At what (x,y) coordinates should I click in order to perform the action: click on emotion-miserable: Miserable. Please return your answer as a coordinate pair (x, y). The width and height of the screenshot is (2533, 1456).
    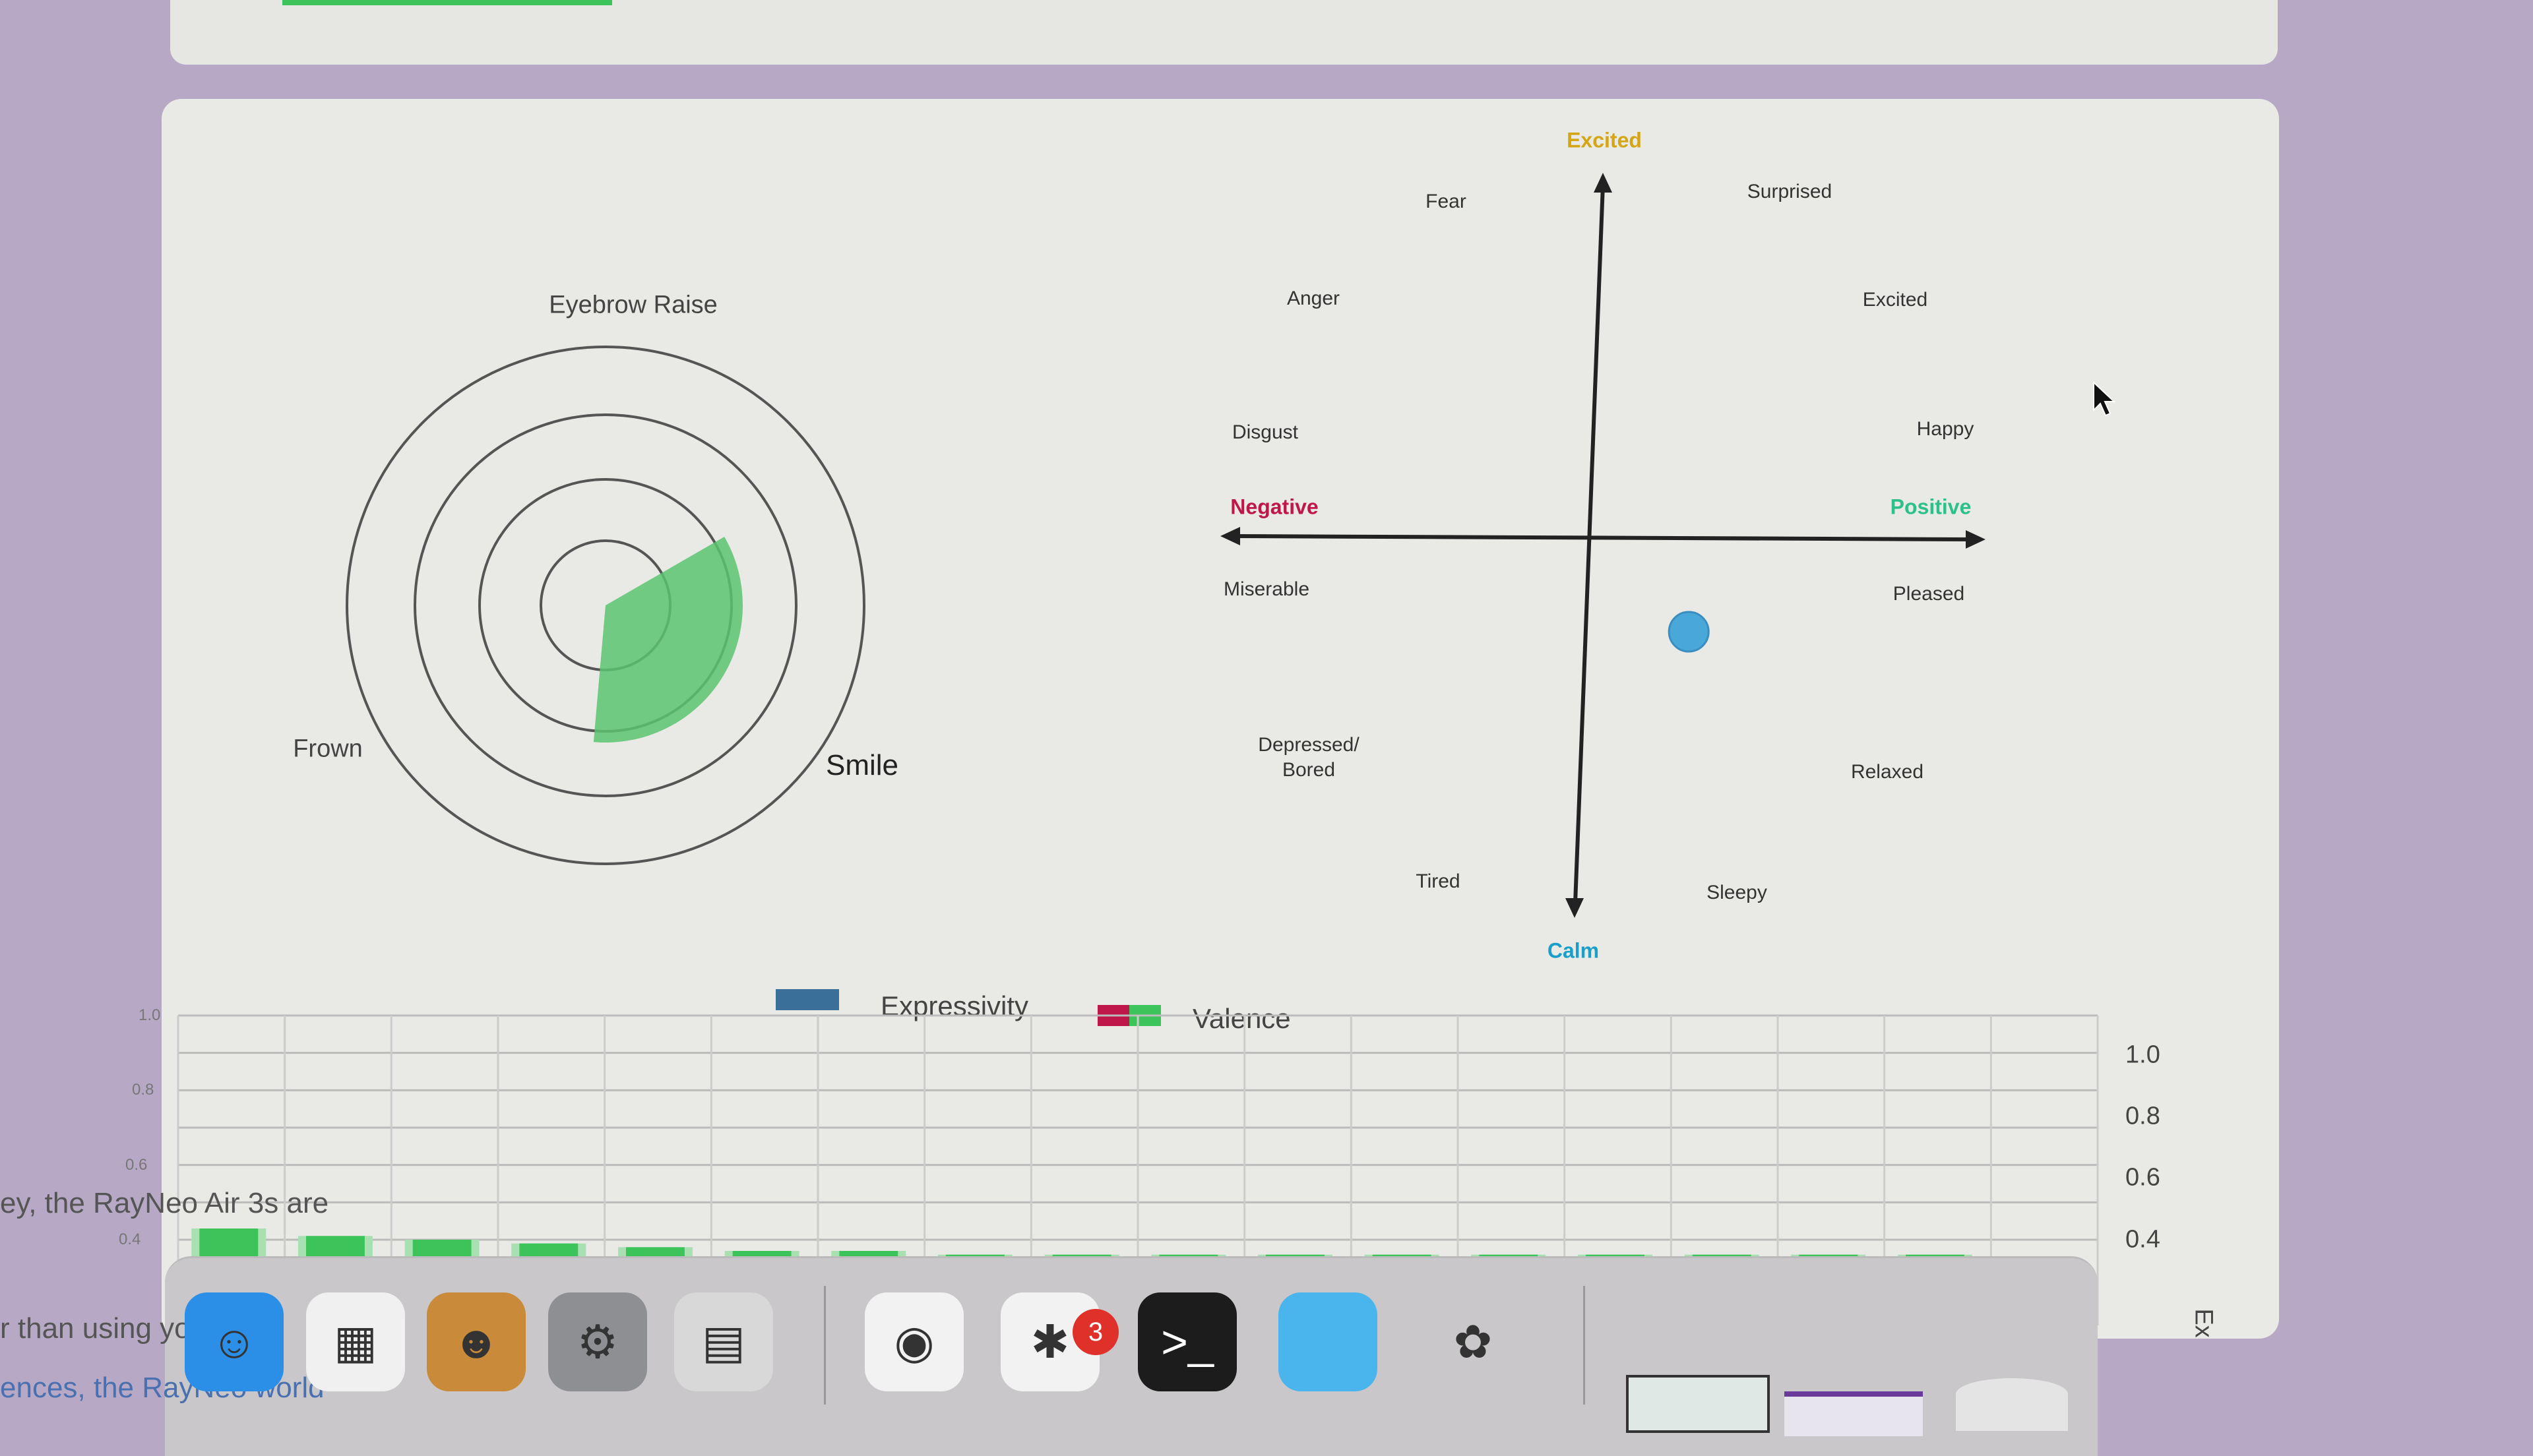
    Looking at the image, I should click on (1266, 589).